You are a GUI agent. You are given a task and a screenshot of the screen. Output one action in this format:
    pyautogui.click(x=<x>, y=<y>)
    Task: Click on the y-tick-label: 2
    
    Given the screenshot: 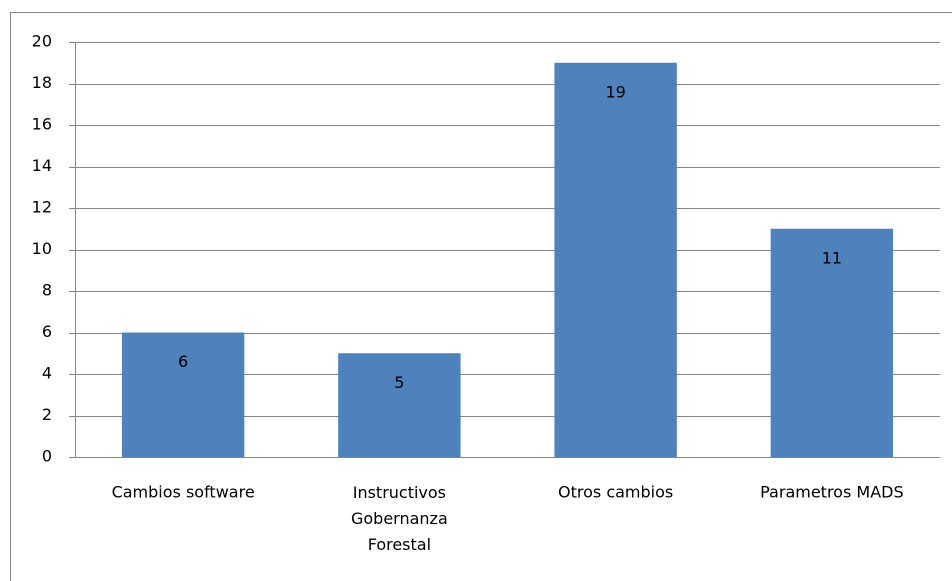 What is the action you would take?
    pyautogui.click(x=47, y=414)
    